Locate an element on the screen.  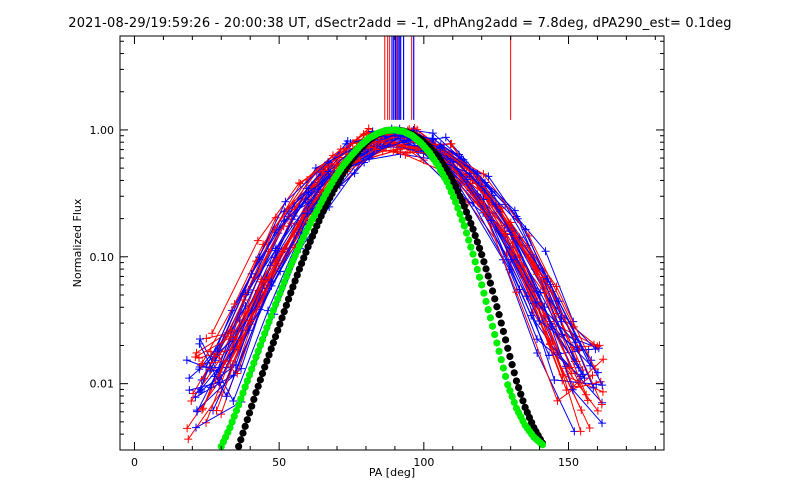
y-tick-label: 0.01 is located at coordinates (102, 384).